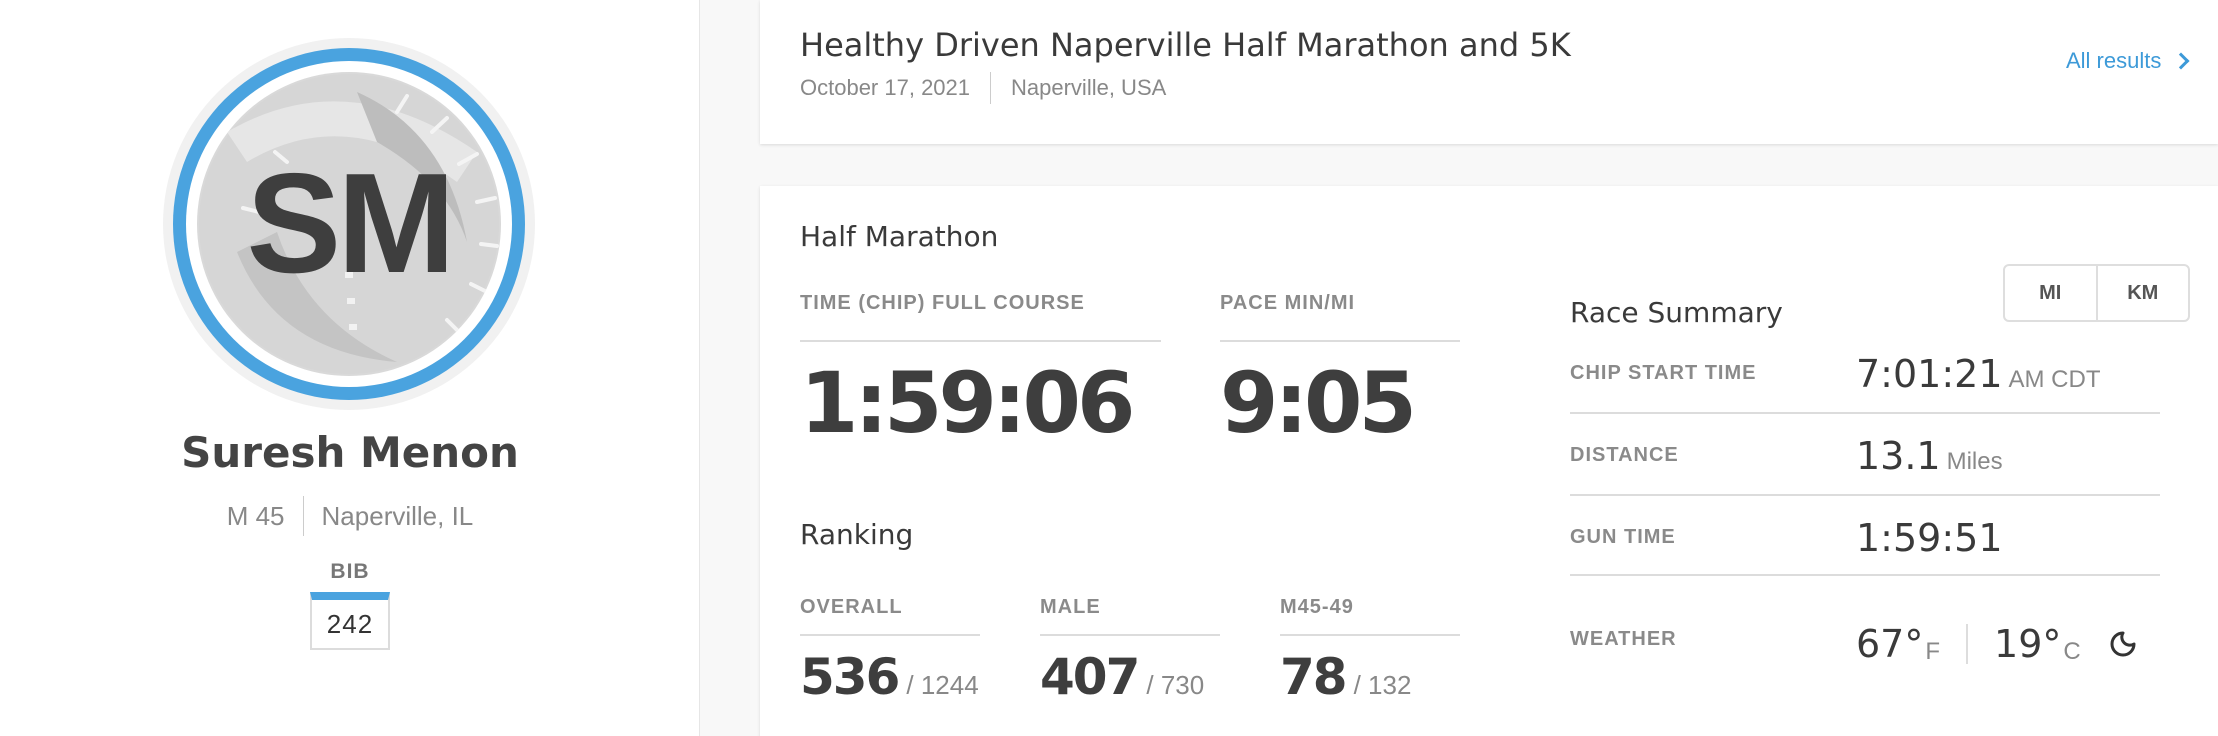  I want to click on rank-age-group-label: M45-49, so click(1317, 607).